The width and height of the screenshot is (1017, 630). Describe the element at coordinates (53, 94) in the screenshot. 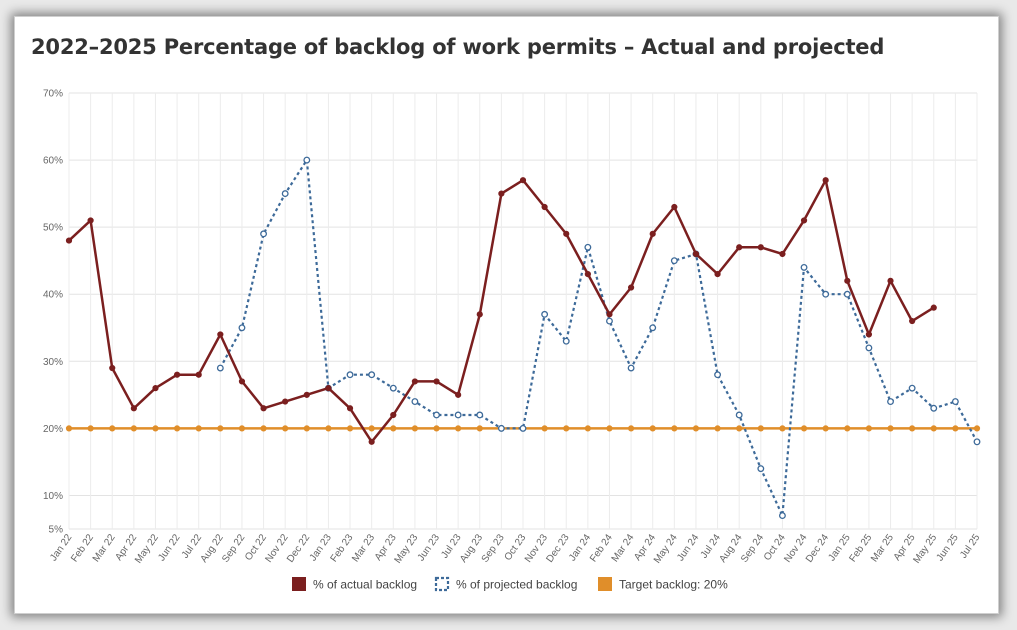

I see `y-tick-label: 70%` at that location.